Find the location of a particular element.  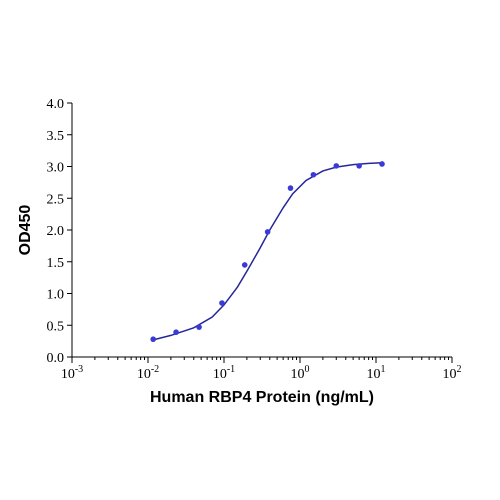

y-tick-label: 2.0 is located at coordinates (56, 231).